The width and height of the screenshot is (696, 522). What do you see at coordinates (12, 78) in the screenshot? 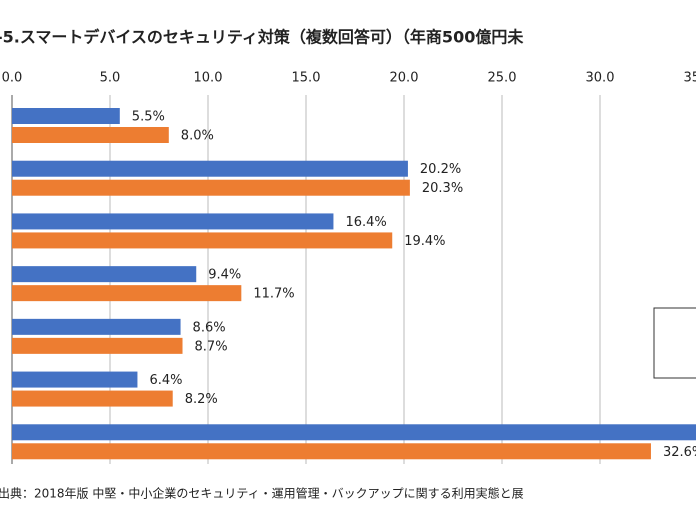
I see `x-tick-label: 0.0` at bounding box center [12, 78].